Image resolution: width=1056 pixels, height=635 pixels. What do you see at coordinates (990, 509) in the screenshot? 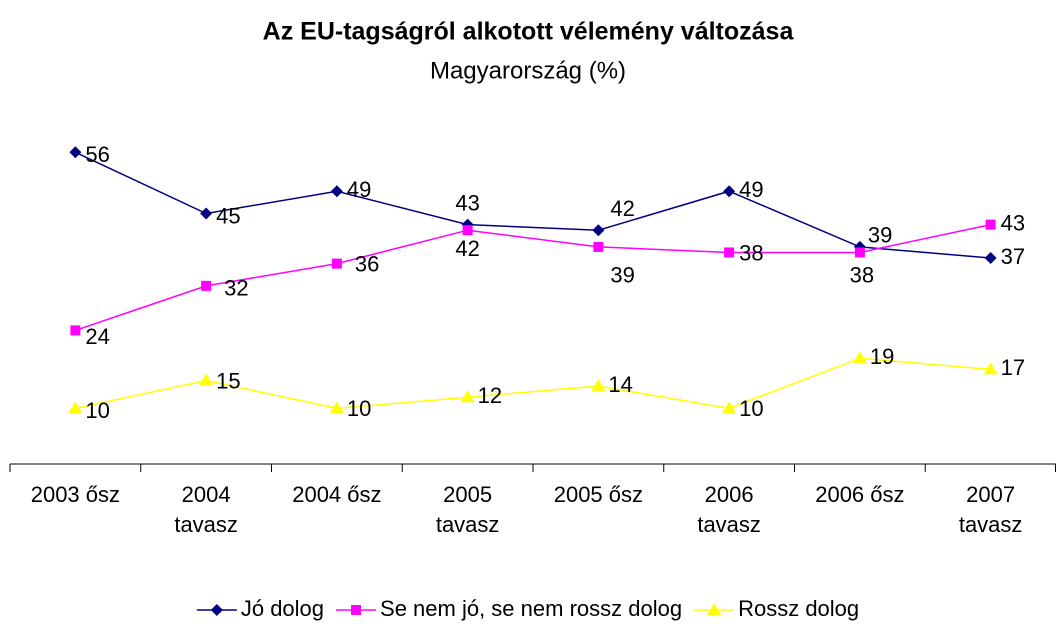
I see `x-tick-label: 2007 tavasz` at bounding box center [990, 509].